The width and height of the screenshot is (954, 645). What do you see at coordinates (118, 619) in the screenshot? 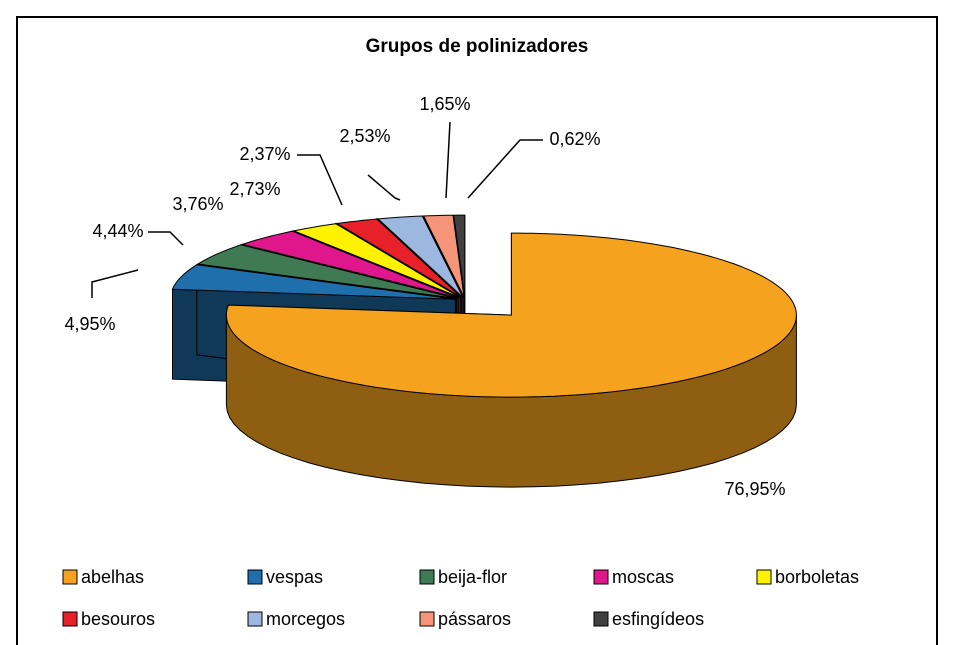
I see `legend-label: besouros` at bounding box center [118, 619].